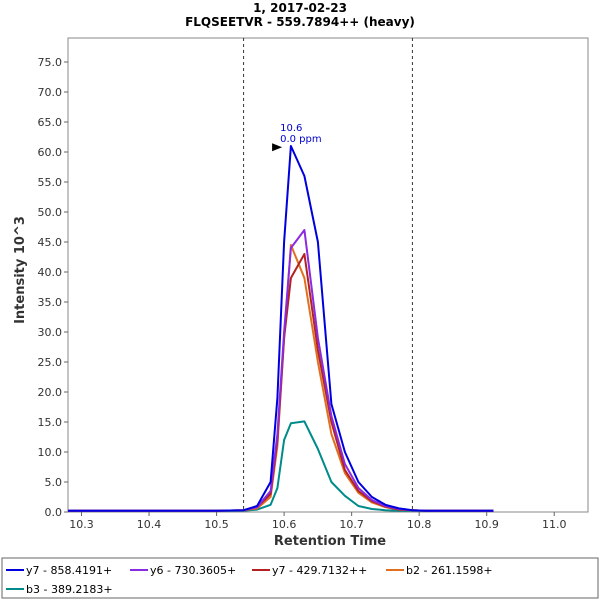 The width and height of the screenshot is (600, 600). What do you see at coordinates (50, 152) in the screenshot?
I see `y-tick-label: 60.0` at bounding box center [50, 152].